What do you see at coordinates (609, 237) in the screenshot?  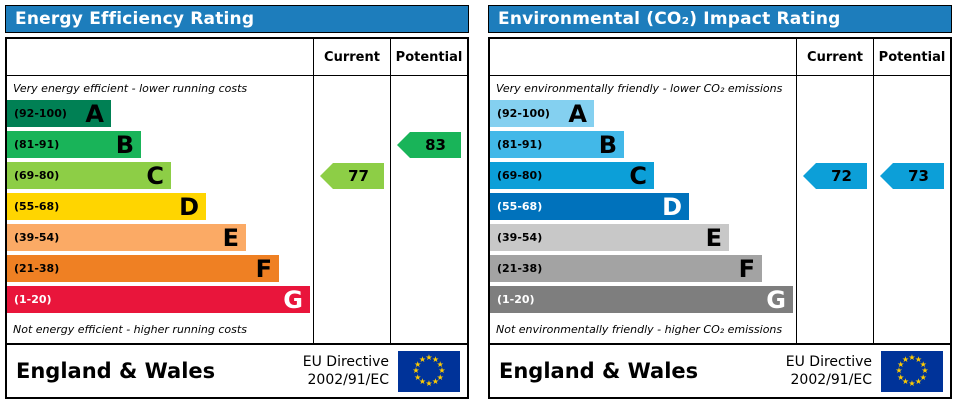 I see `rating-band-e: (39-54) E` at bounding box center [609, 237].